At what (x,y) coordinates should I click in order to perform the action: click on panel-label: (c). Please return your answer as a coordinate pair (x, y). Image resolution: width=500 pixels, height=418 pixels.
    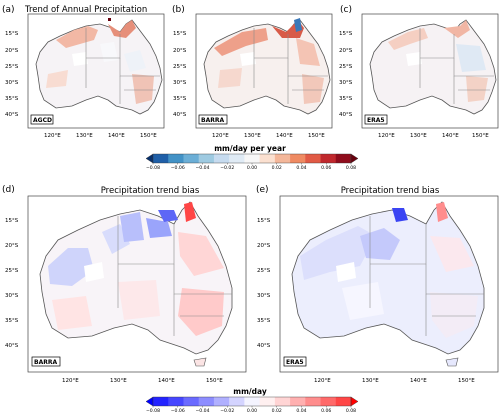
    Looking at the image, I should click on (346, 10).